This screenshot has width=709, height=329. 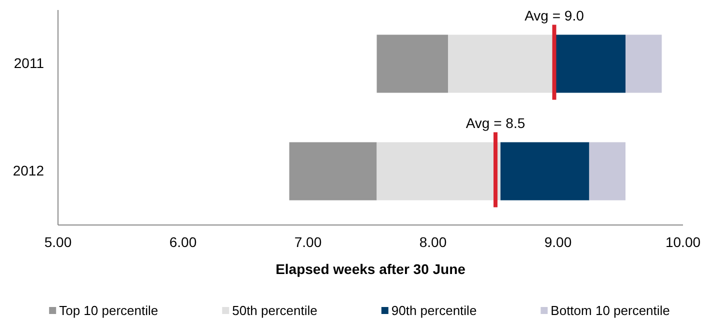 What do you see at coordinates (29, 63) in the screenshot?
I see `y-tick-label: 2011` at bounding box center [29, 63].